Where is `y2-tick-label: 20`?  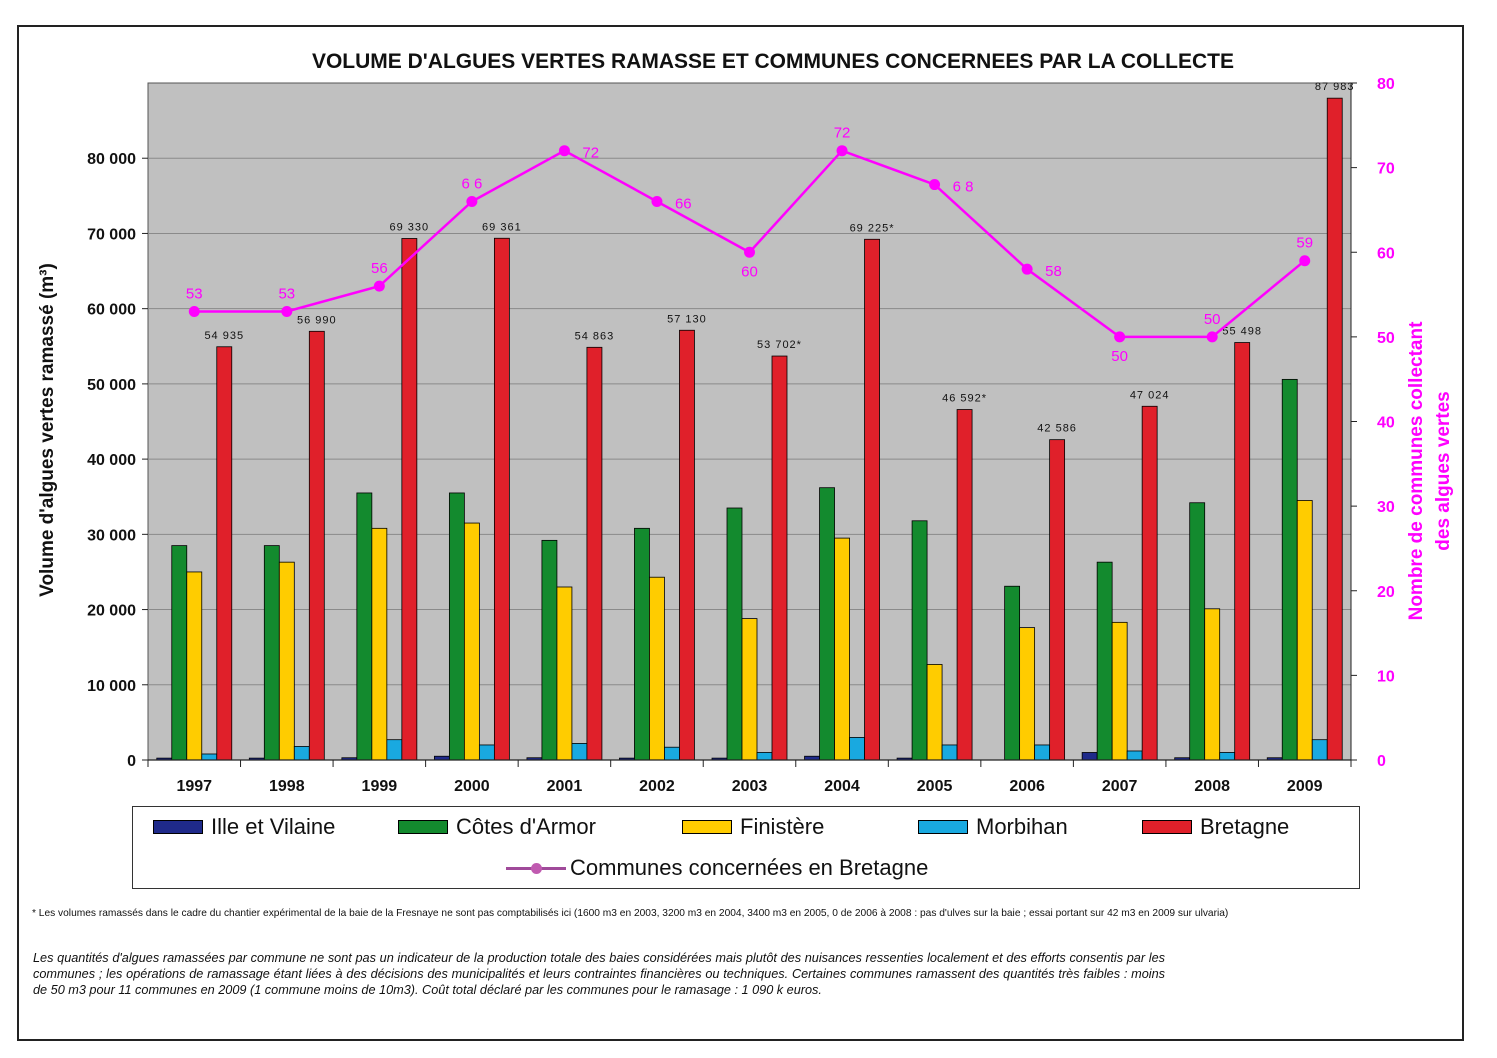 y2-tick-label: 20 is located at coordinates (1386, 592).